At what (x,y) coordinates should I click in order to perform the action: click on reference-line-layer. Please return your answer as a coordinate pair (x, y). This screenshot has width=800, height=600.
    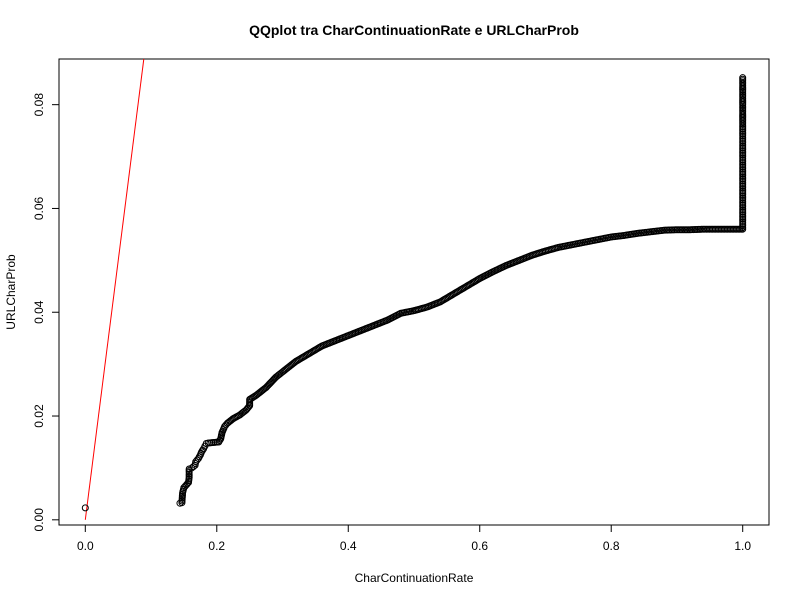
    Looking at the image, I should click on (114, 289).